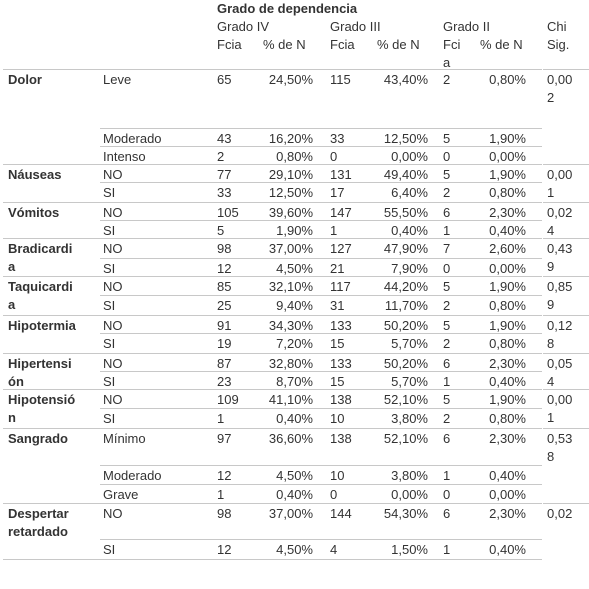  What do you see at coordinates (405, 363) in the screenshot?
I see `cell-g3p: 50,20%` at bounding box center [405, 363].